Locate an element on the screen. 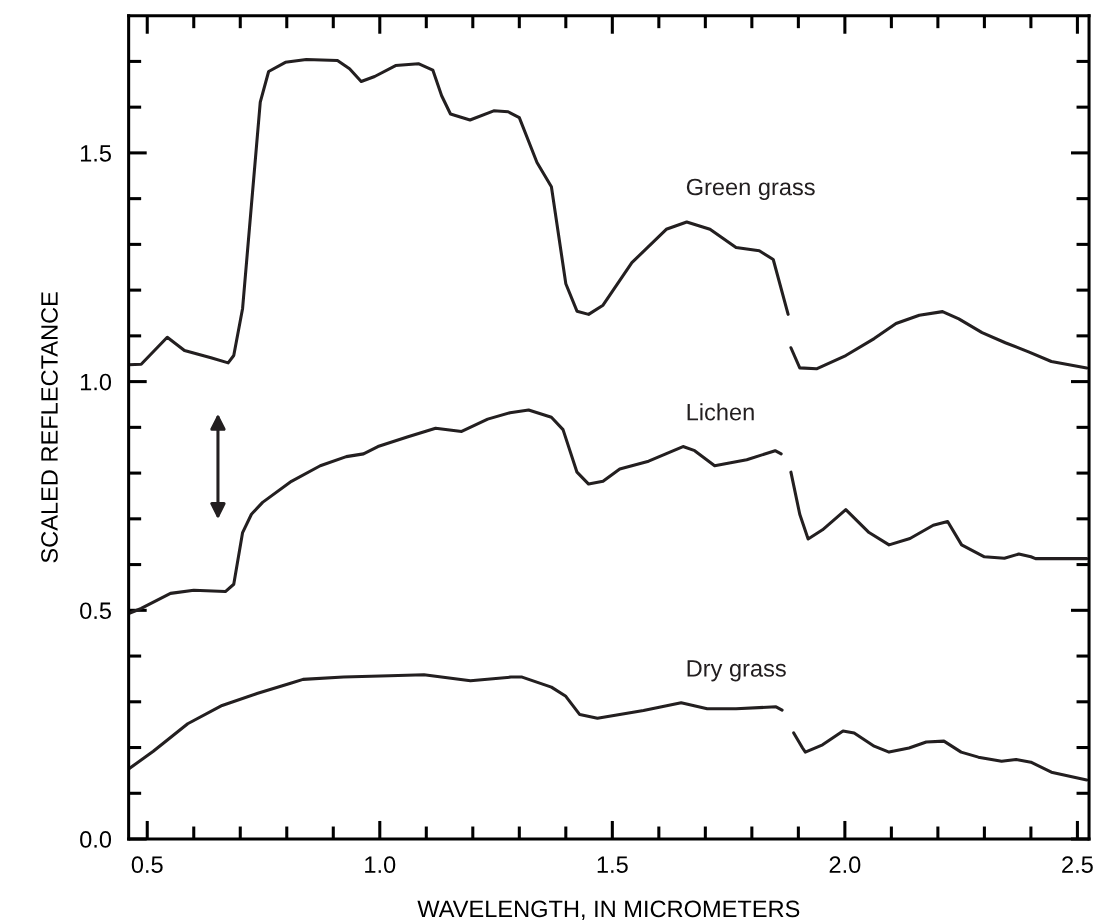 Image resolution: width=1109 pixels, height=922 pixels. x-axis-title: WAVELENGTH, IN MICROMETERS is located at coordinates (608, 910).